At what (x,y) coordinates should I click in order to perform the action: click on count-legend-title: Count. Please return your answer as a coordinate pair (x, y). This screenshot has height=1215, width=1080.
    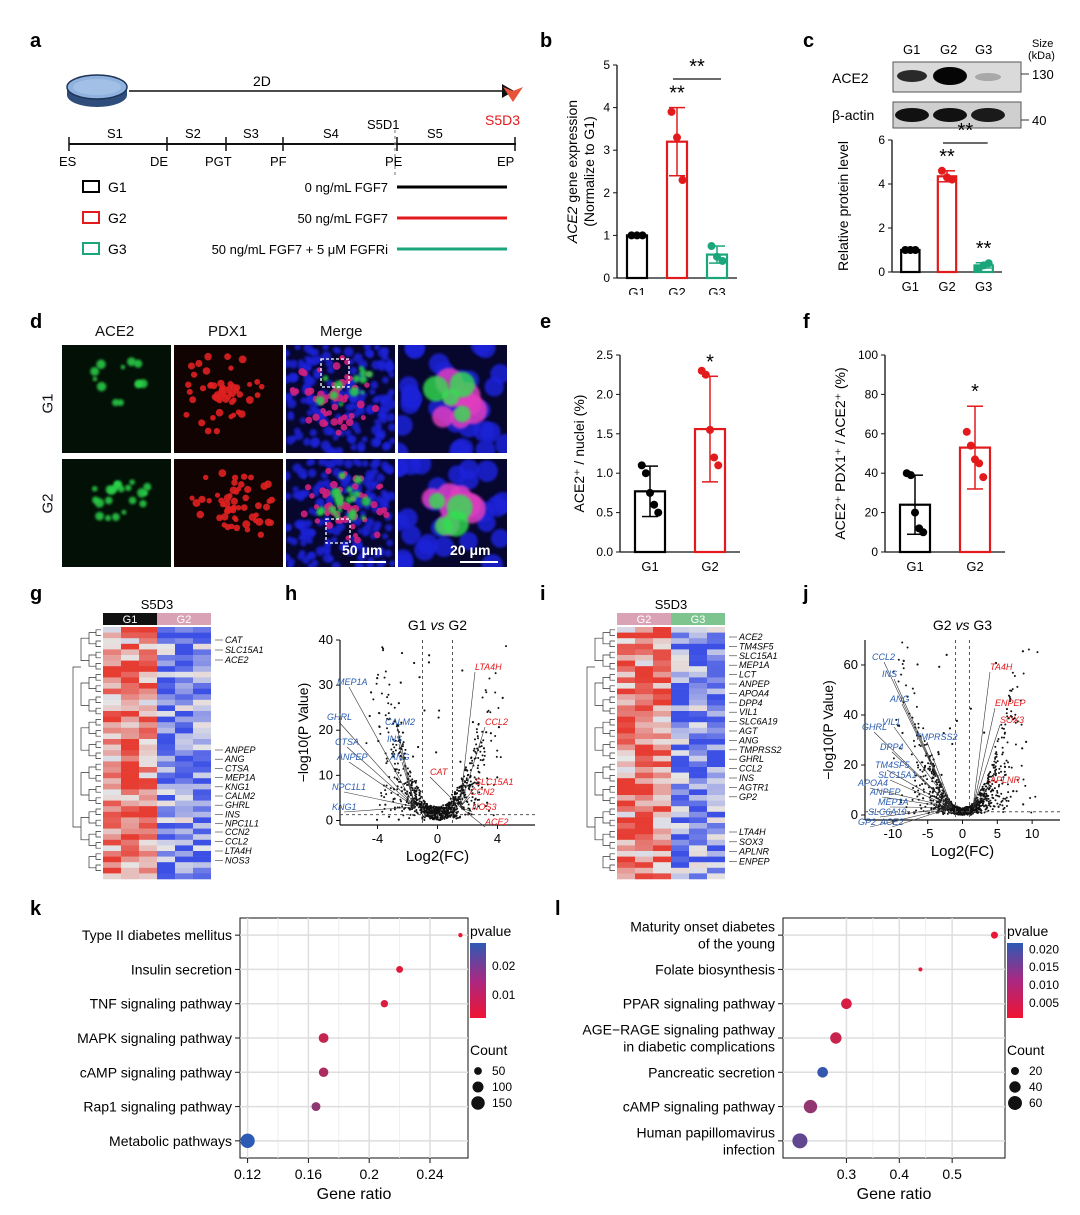
    Looking at the image, I should click on (1025, 1050).